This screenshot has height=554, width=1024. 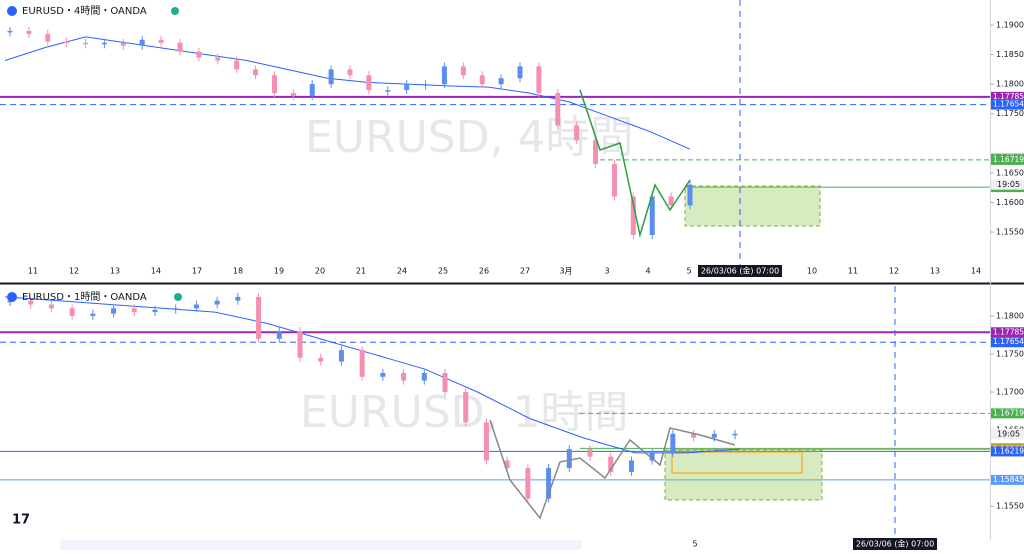 I want to click on price-tick-label: 1.17500, so click(x=1010, y=113).